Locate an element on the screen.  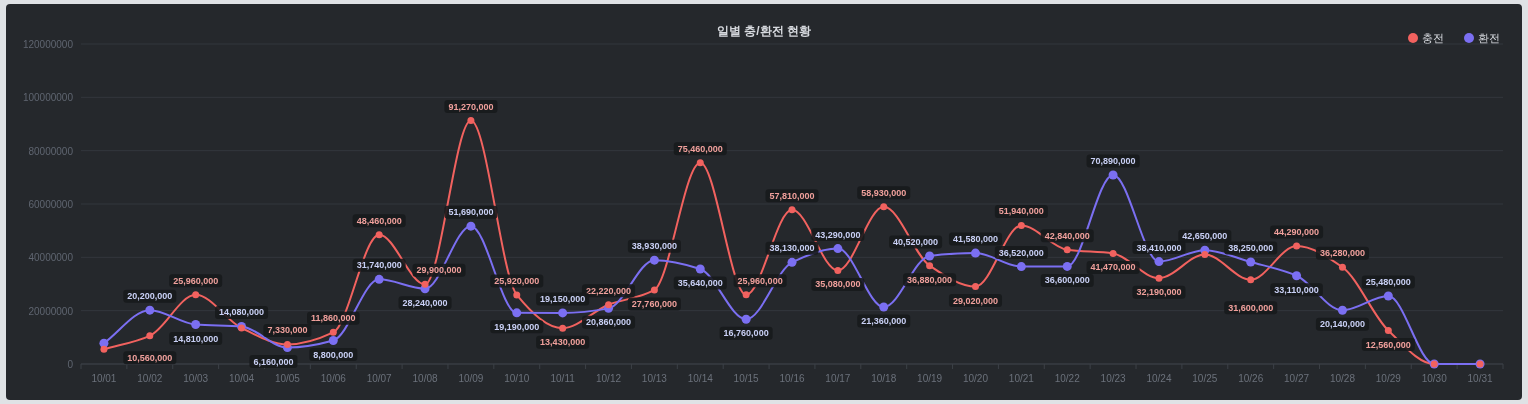
x-tick-label: 10/10 is located at coordinates (517, 378).